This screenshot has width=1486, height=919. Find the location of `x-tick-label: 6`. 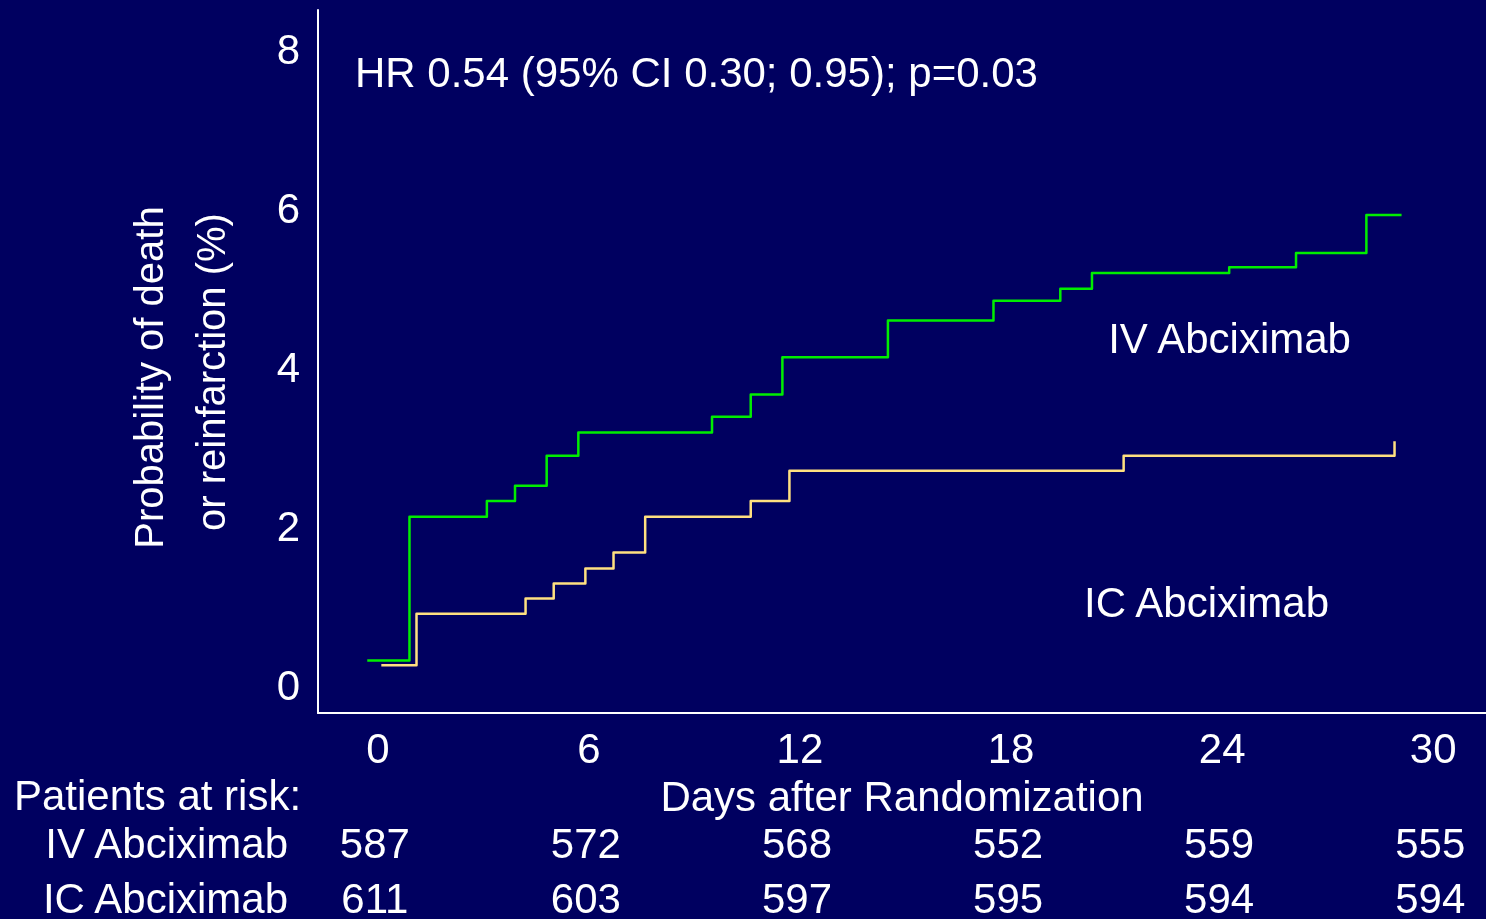

x-tick-label: 6 is located at coordinates (589, 748).